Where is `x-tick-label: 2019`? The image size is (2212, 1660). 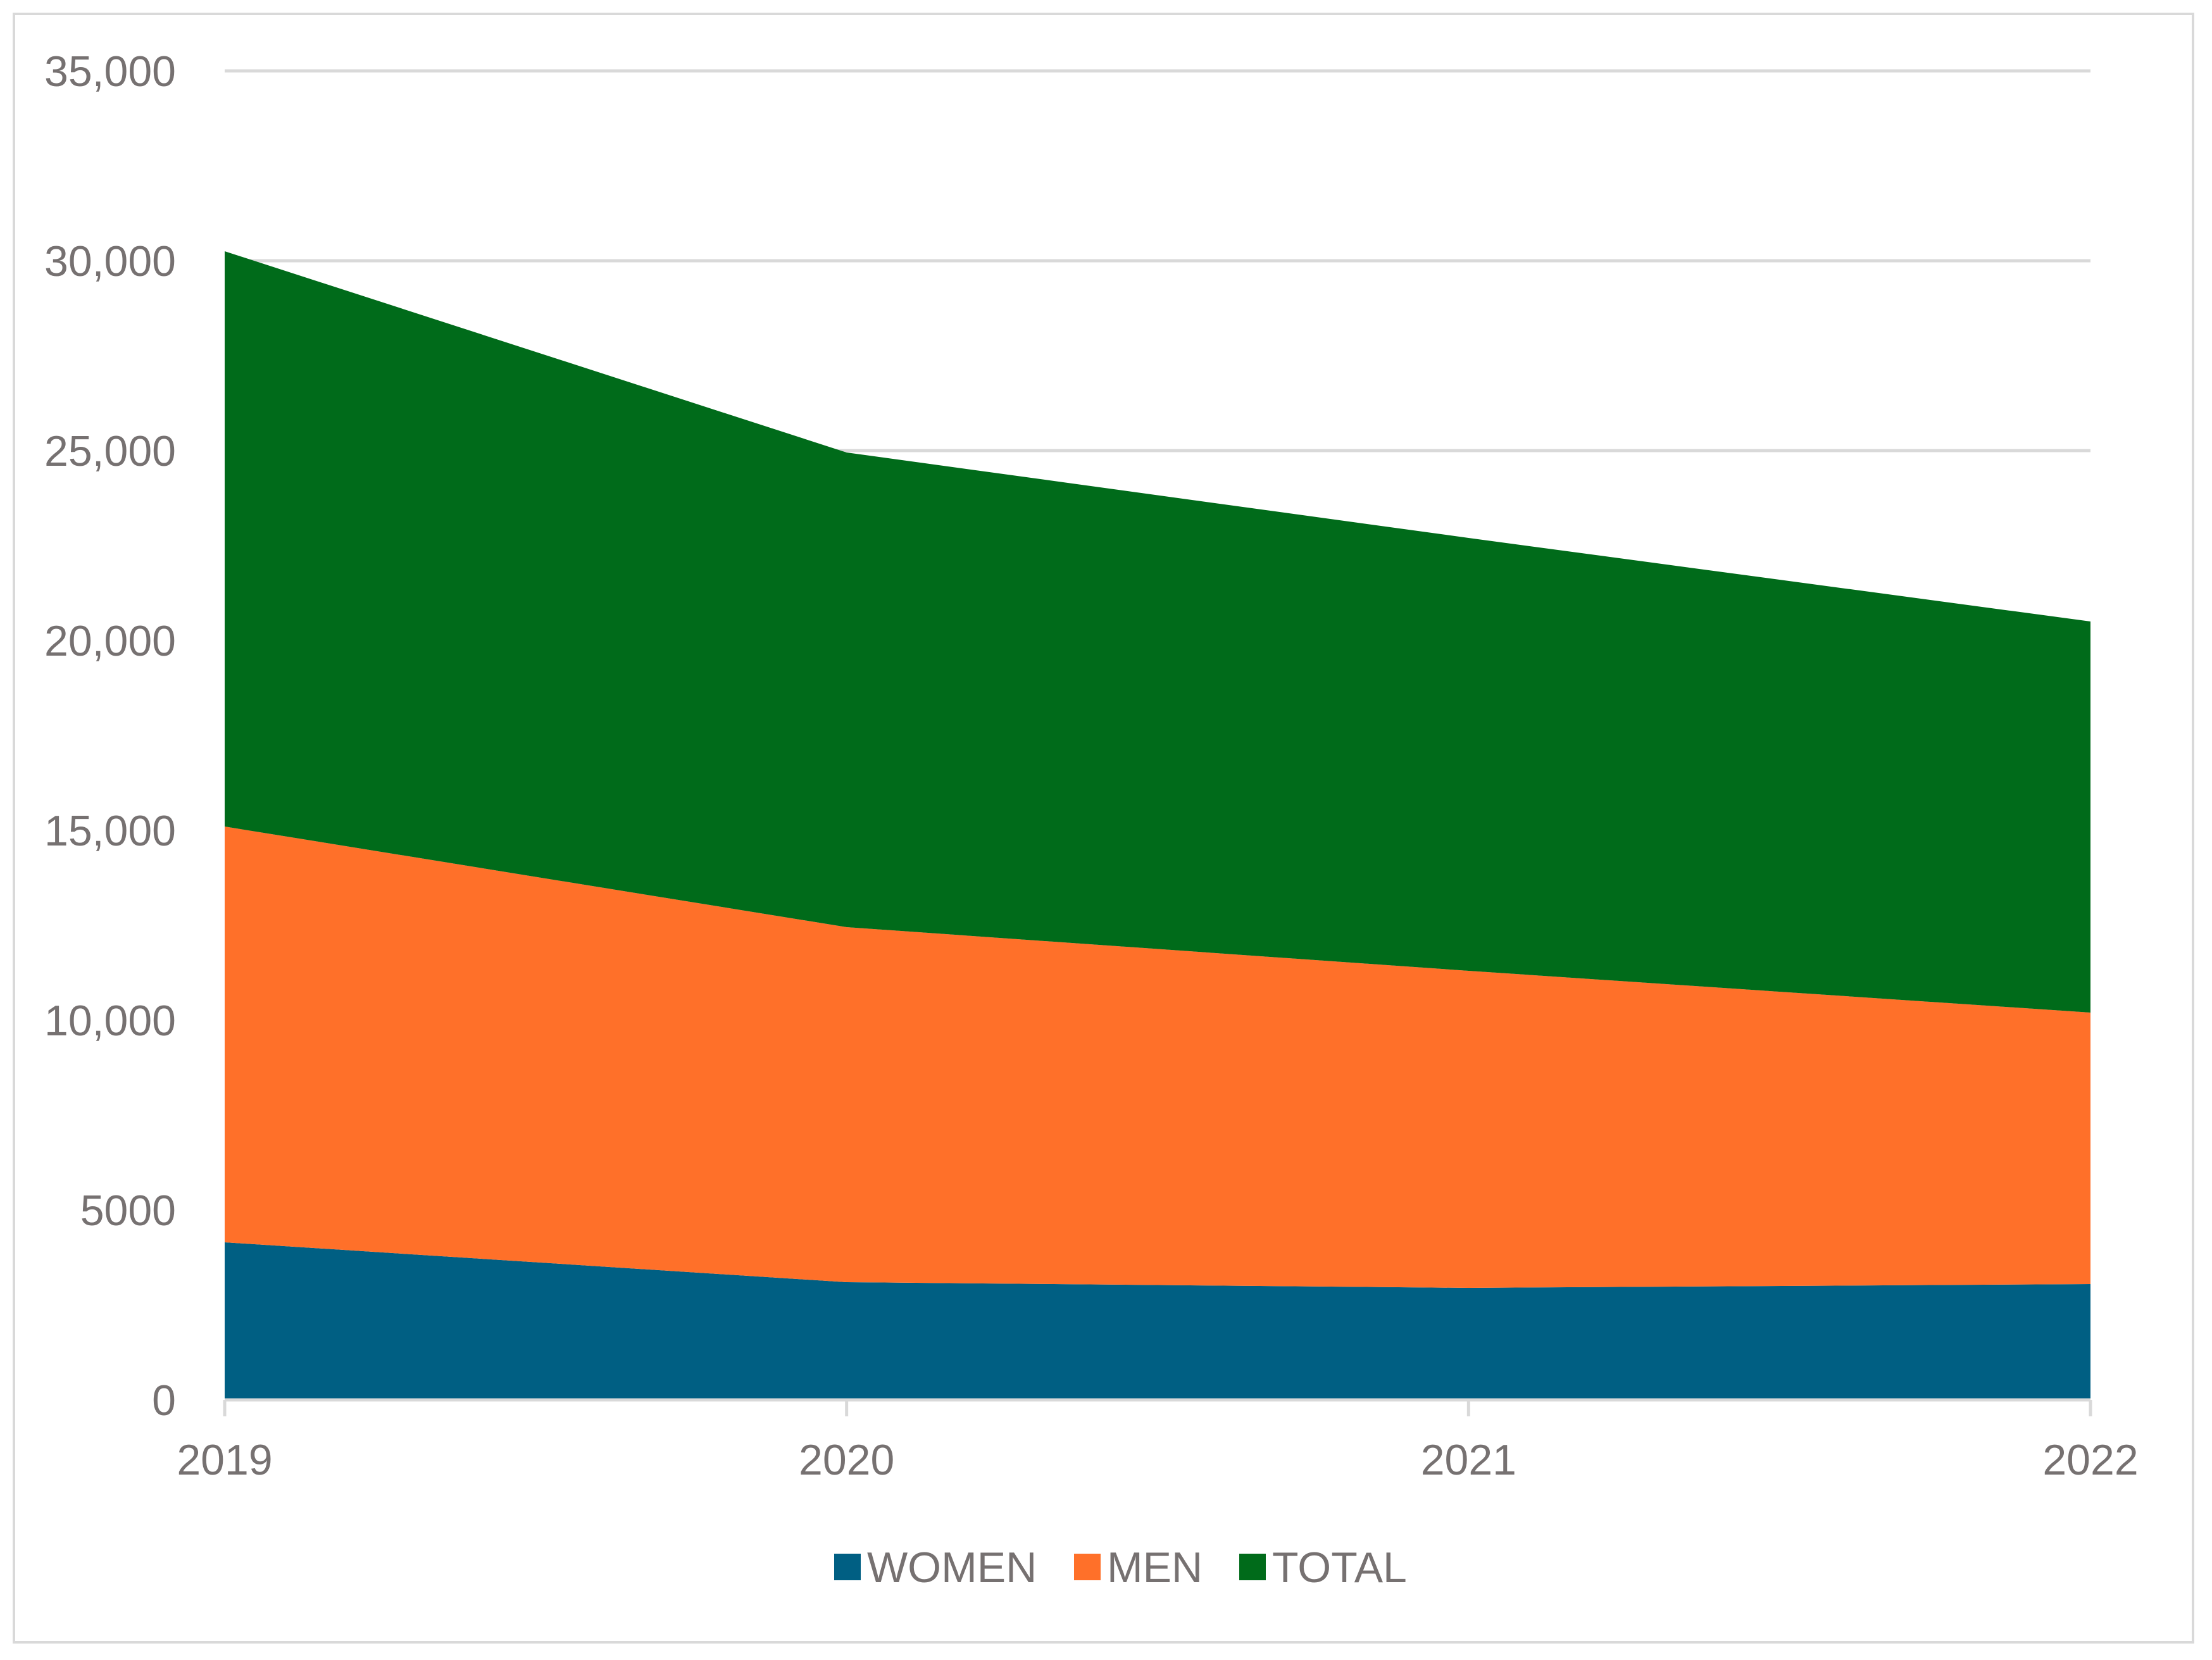 x-tick-label: 2019 is located at coordinates (225, 1460).